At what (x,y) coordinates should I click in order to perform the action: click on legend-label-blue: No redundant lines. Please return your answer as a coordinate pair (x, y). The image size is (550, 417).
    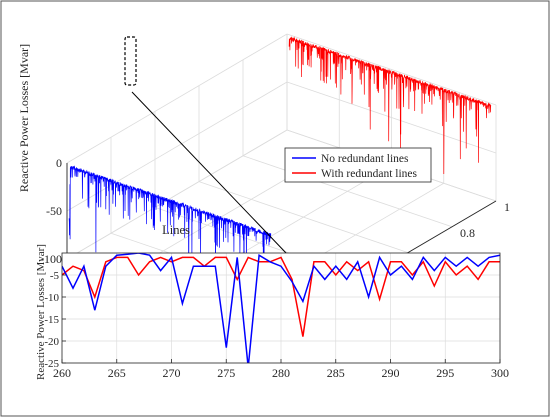
    Looking at the image, I should click on (365, 159).